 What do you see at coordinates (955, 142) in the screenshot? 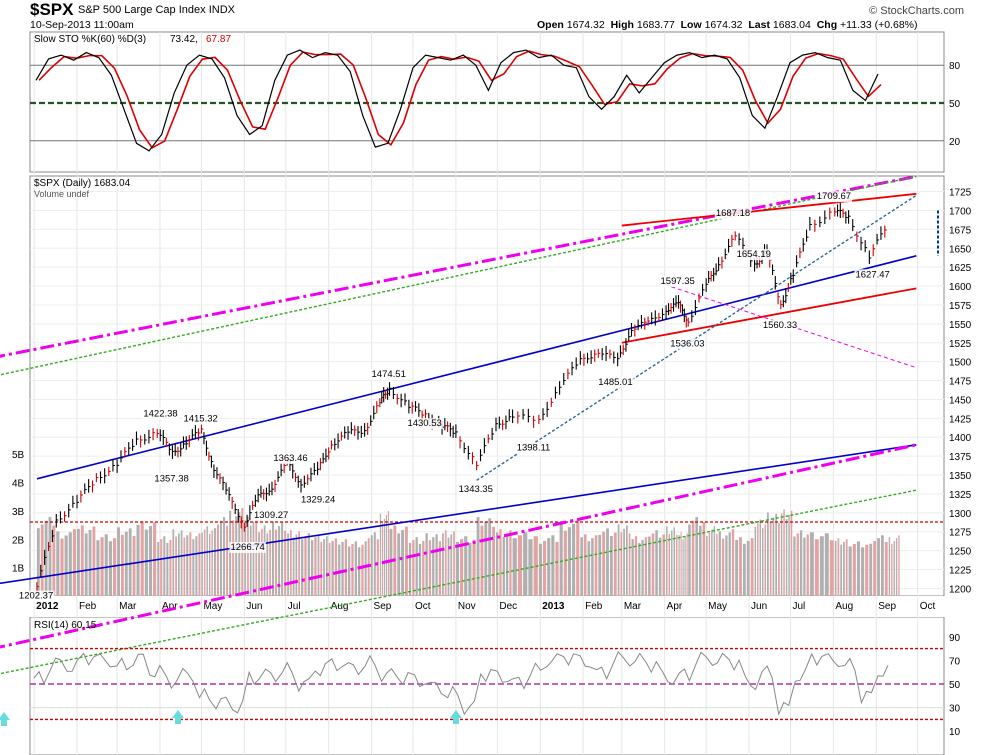
I see `sto-tick-label: 20` at bounding box center [955, 142].